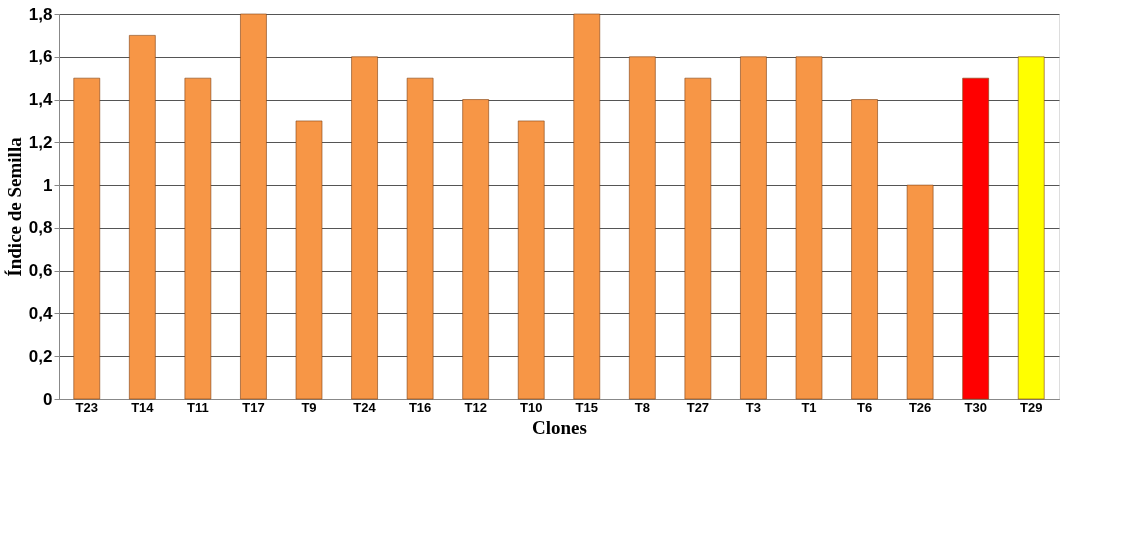 The width and height of the screenshot is (1141, 542). I want to click on x-tick-label: T26, so click(920, 407).